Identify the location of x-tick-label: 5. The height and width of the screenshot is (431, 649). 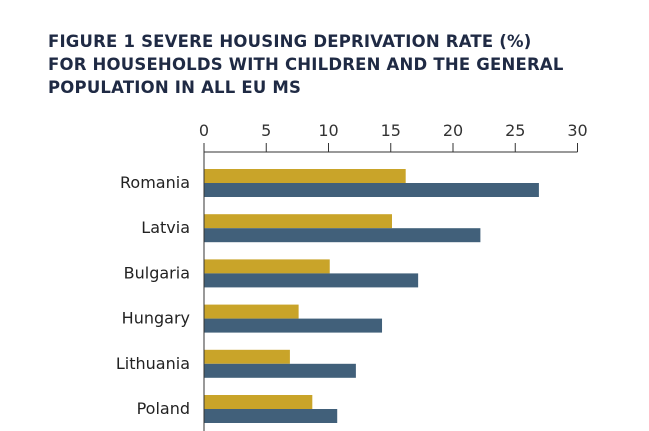
(266, 130).